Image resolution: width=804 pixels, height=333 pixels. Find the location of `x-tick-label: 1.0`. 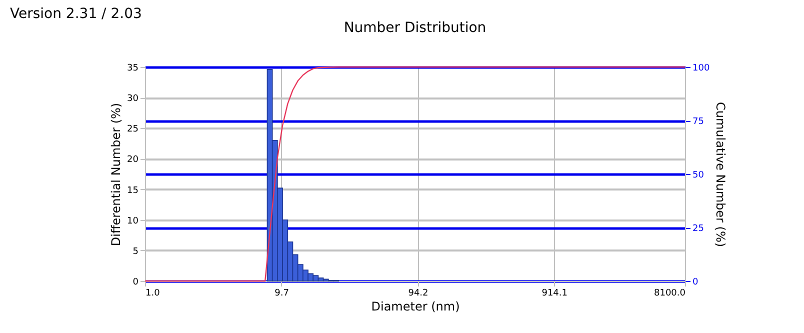

x-tick-label: 1.0 is located at coordinates (153, 293).